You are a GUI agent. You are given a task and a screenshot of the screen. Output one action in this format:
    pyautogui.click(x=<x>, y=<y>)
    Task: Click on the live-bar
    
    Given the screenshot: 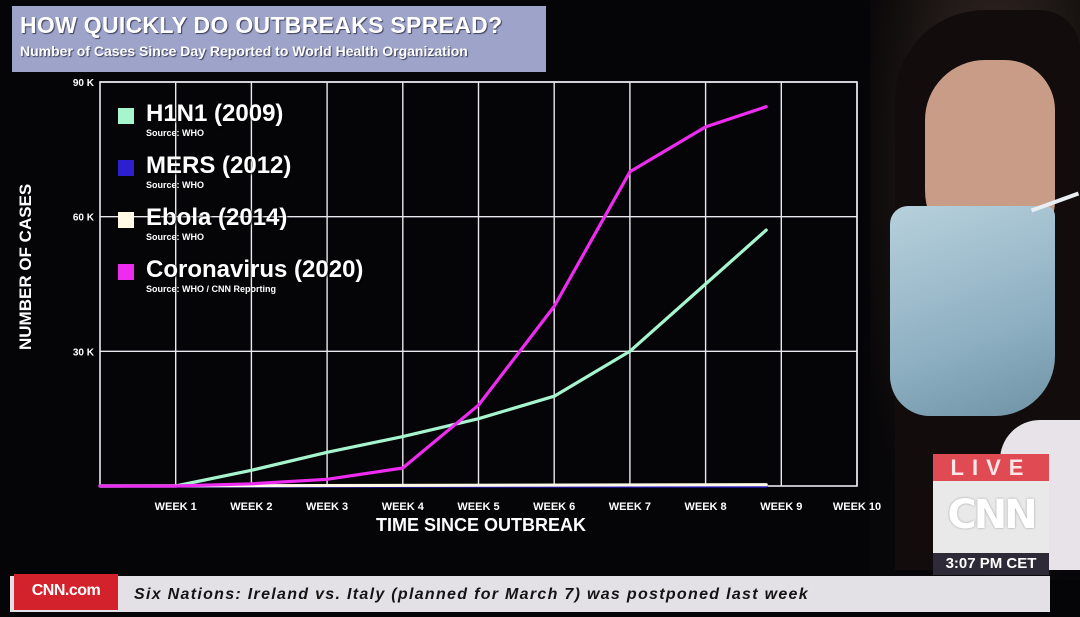 What is the action you would take?
    pyautogui.click(x=991, y=467)
    